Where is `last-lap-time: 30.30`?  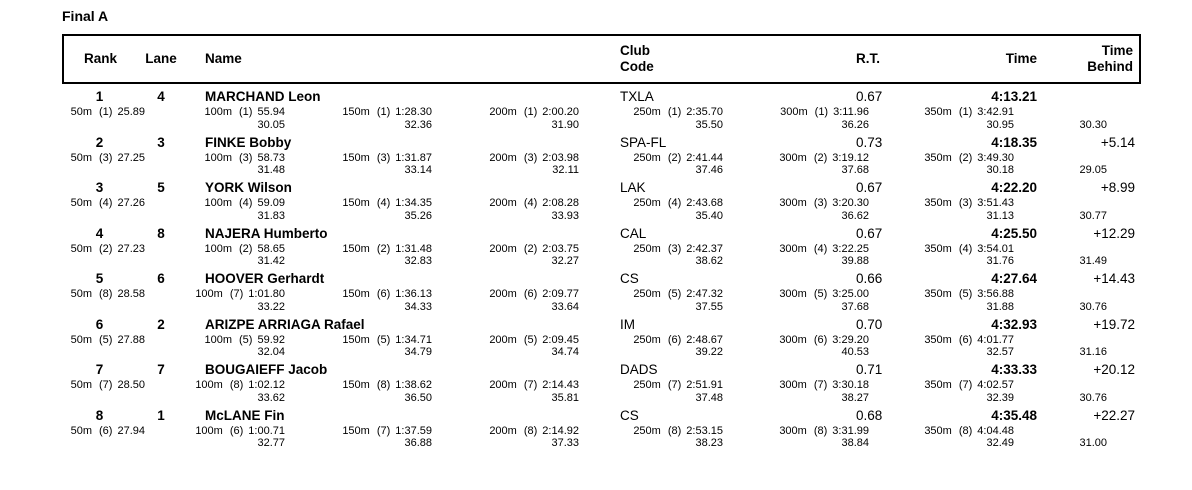 last-lap-time: 30.30 is located at coordinates (1093, 124).